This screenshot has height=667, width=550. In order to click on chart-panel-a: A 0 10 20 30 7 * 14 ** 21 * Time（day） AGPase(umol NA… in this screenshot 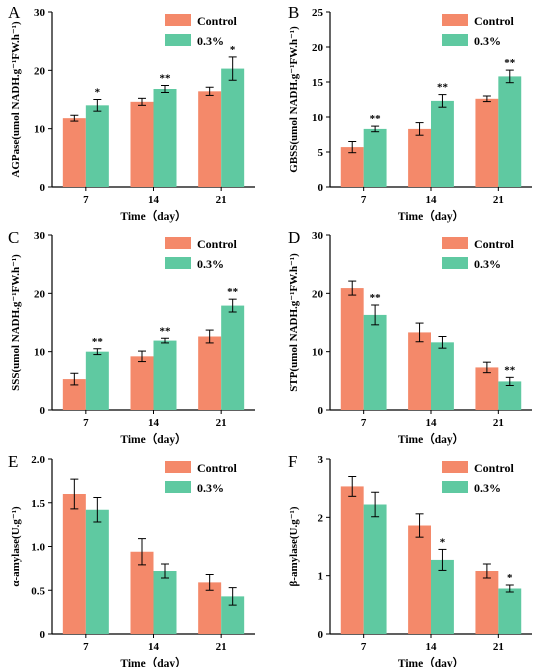, I will do `click(131, 113)`.